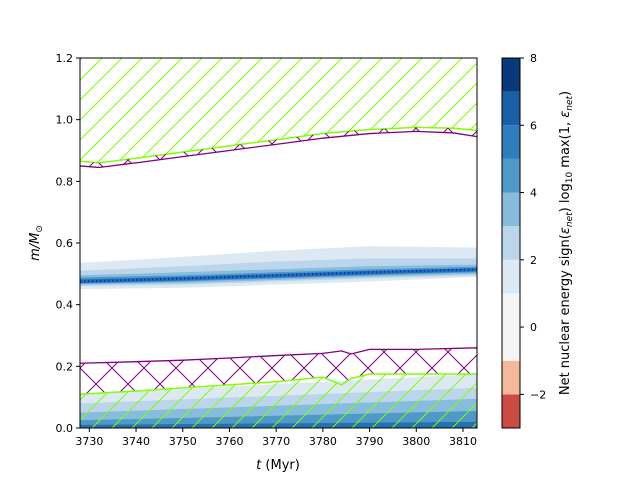 This screenshot has width=640, height=480. Describe the element at coordinates (278, 465) in the screenshot. I see `x-axis-label: t (Myr)` at that location.